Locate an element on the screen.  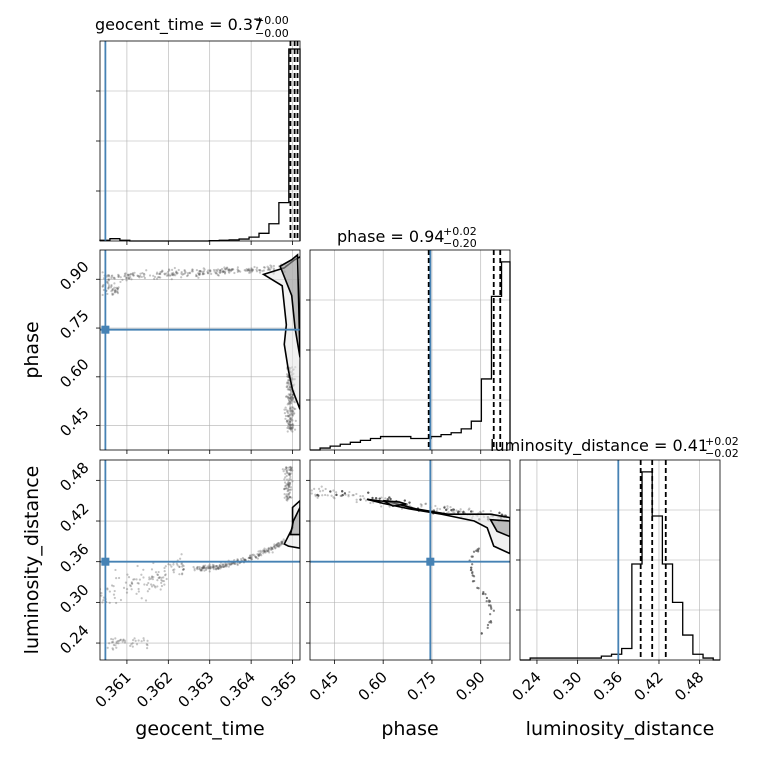
title-geocent-time-lower: −0.00 is located at coordinates (272, 33).